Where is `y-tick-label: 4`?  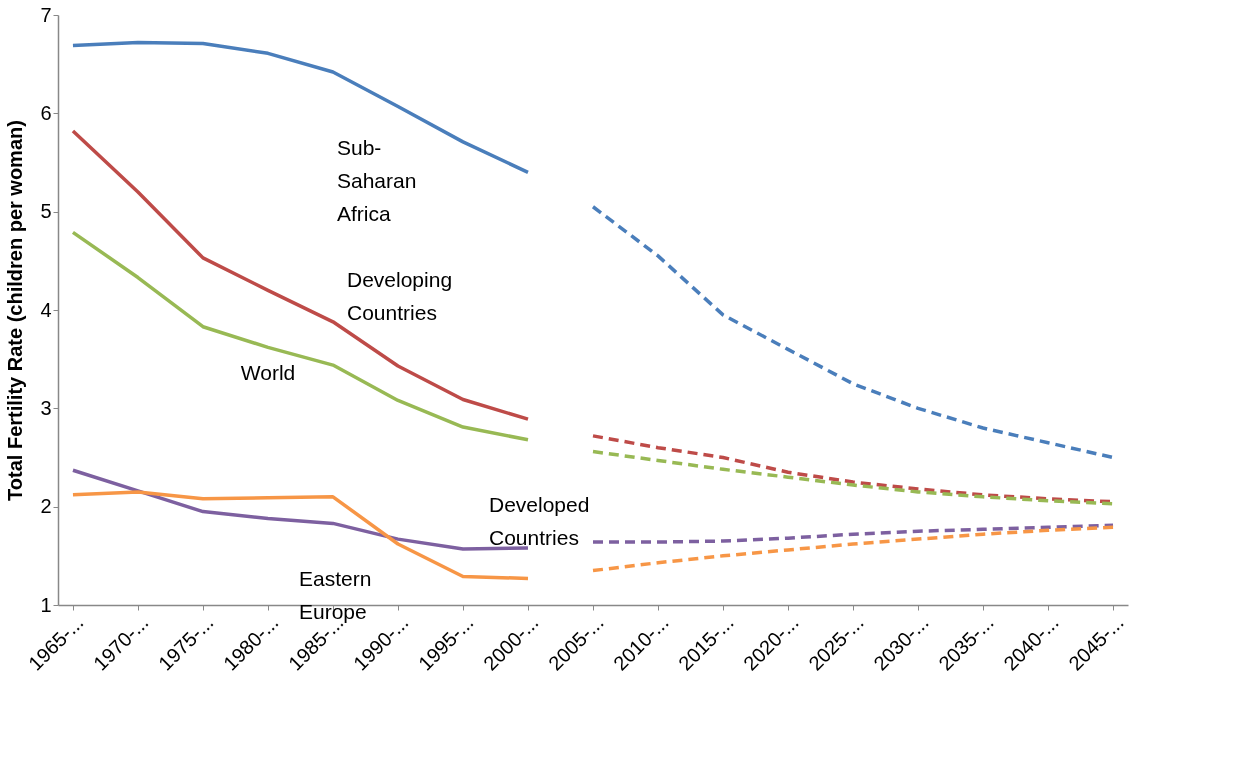
y-tick-label: 4 is located at coordinates (46, 309).